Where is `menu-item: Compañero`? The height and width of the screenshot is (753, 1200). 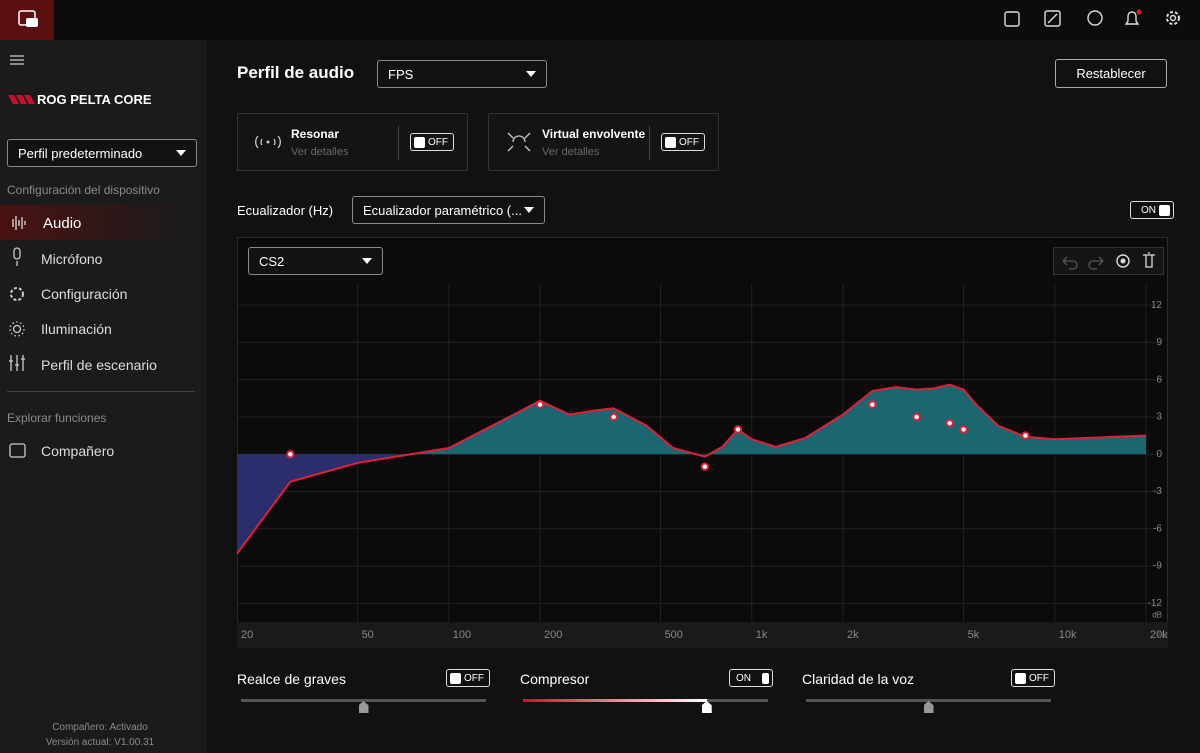 menu-item: Compañero is located at coordinates (78, 451).